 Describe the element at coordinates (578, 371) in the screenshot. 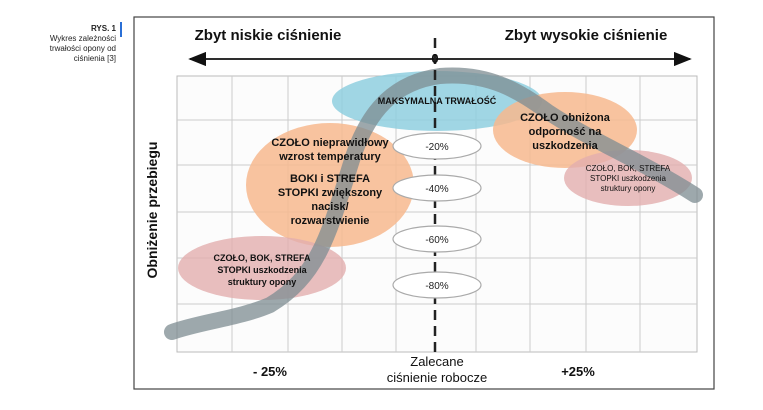

I see `x-tick-label: +25%` at that location.